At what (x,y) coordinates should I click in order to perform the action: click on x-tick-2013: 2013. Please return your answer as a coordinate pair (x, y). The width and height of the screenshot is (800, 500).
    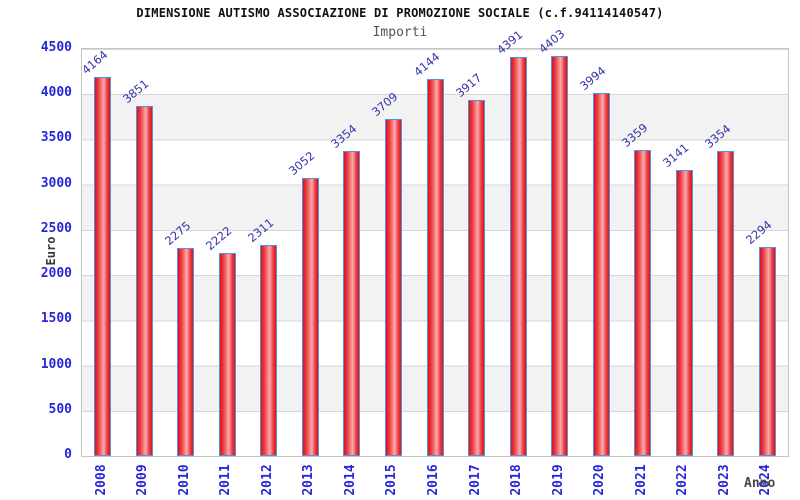
    Looking at the image, I should click on (309, 480).